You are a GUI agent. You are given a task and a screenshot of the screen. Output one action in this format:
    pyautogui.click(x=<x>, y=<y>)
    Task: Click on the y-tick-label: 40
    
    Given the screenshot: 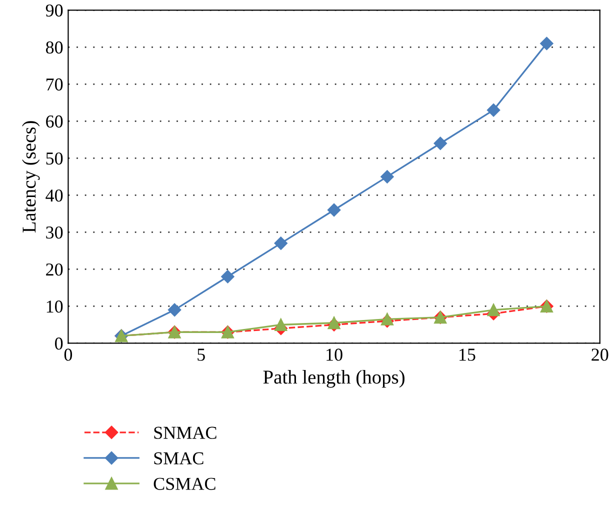 What is the action you would take?
    pyautogui.click(x=54, y=195)
    